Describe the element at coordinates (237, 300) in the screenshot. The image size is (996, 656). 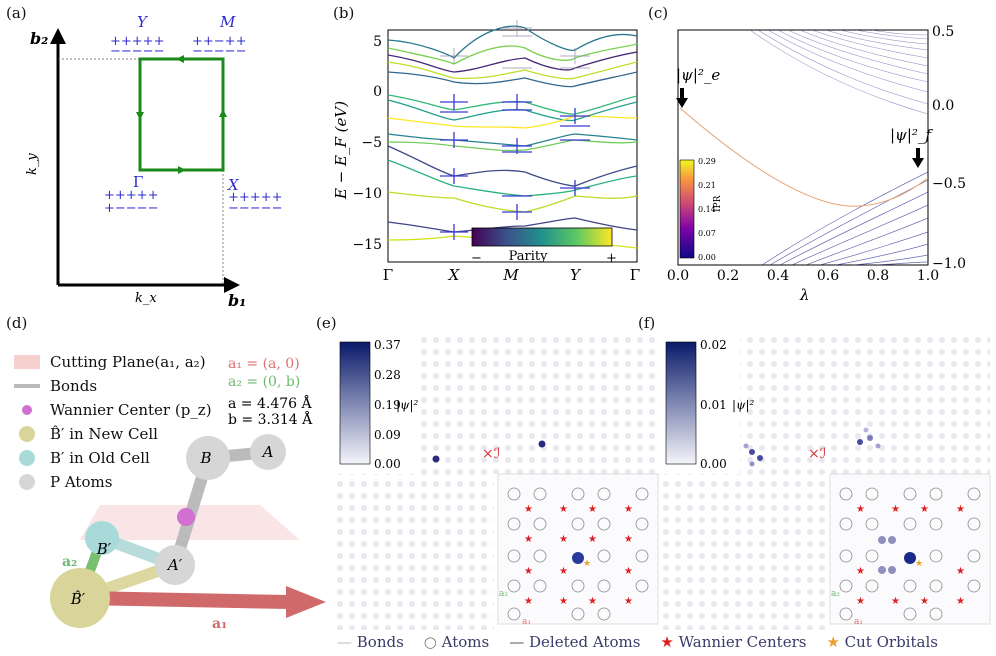
I see `b1-label: b₁` at that location.